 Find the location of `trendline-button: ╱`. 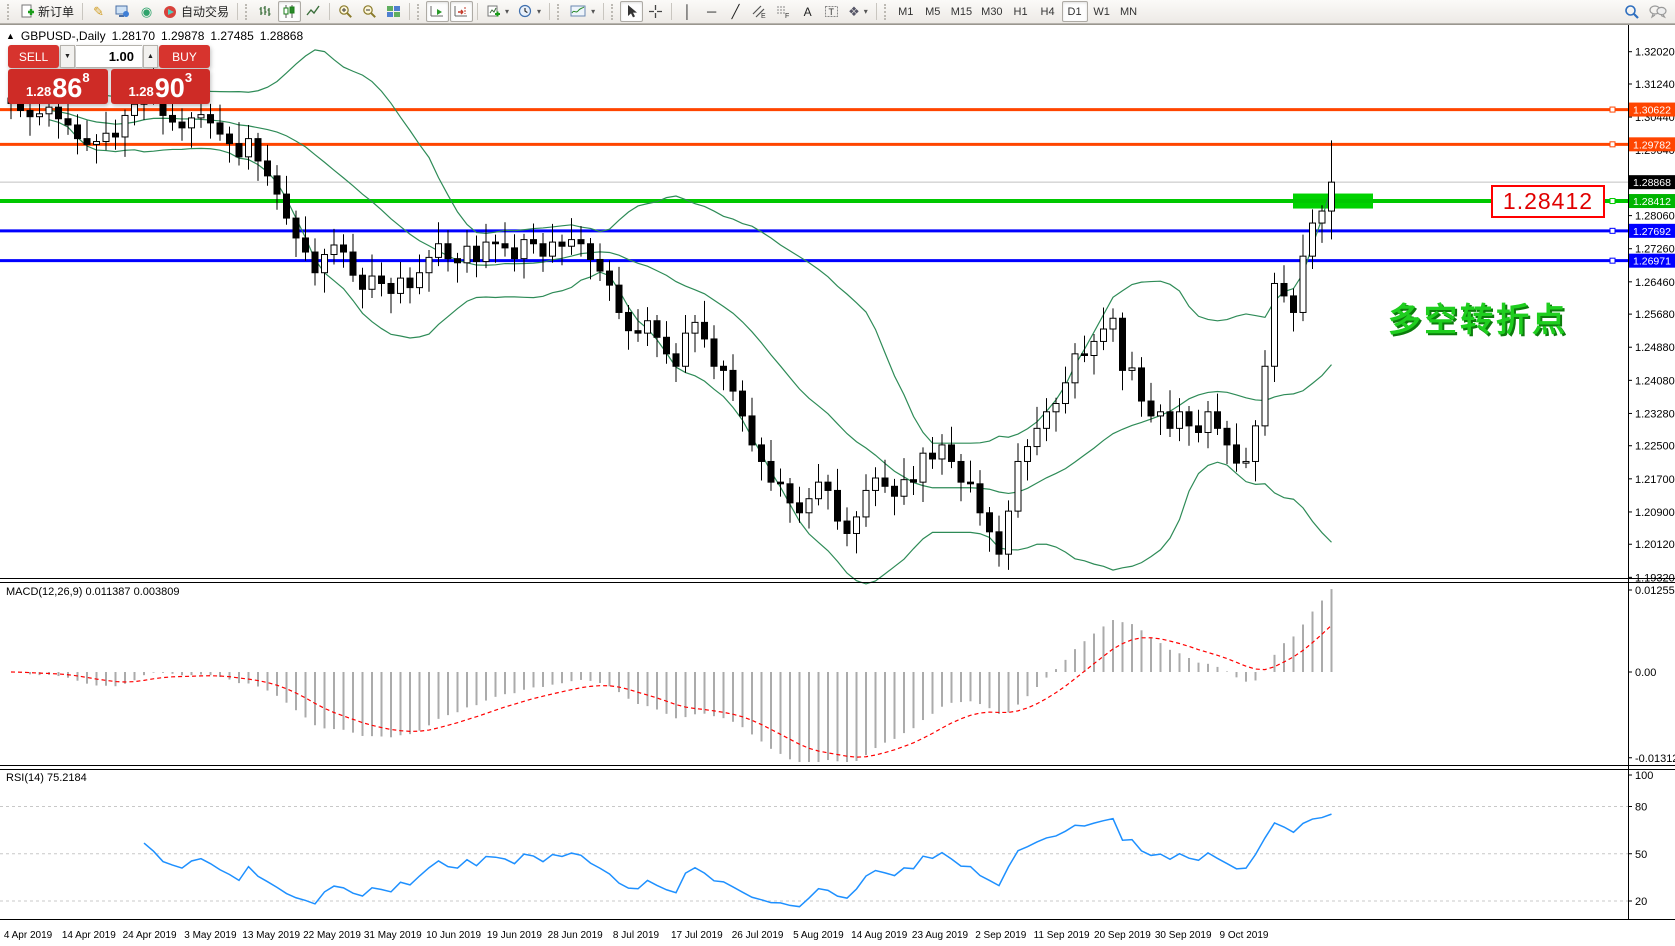

trendline-button: ╱ is located at coordinates (735, 11).